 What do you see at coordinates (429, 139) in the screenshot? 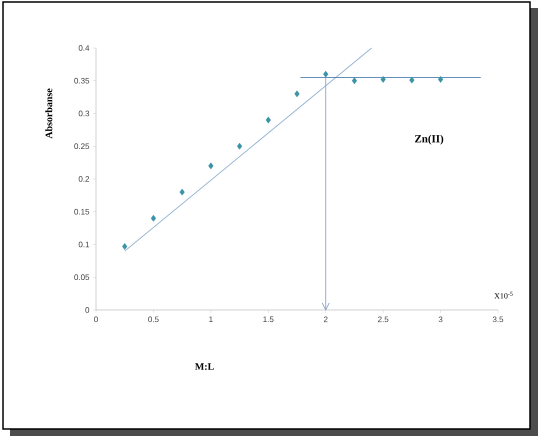
I see `annotation: Zn(II)` at bounding box center [429, 139].